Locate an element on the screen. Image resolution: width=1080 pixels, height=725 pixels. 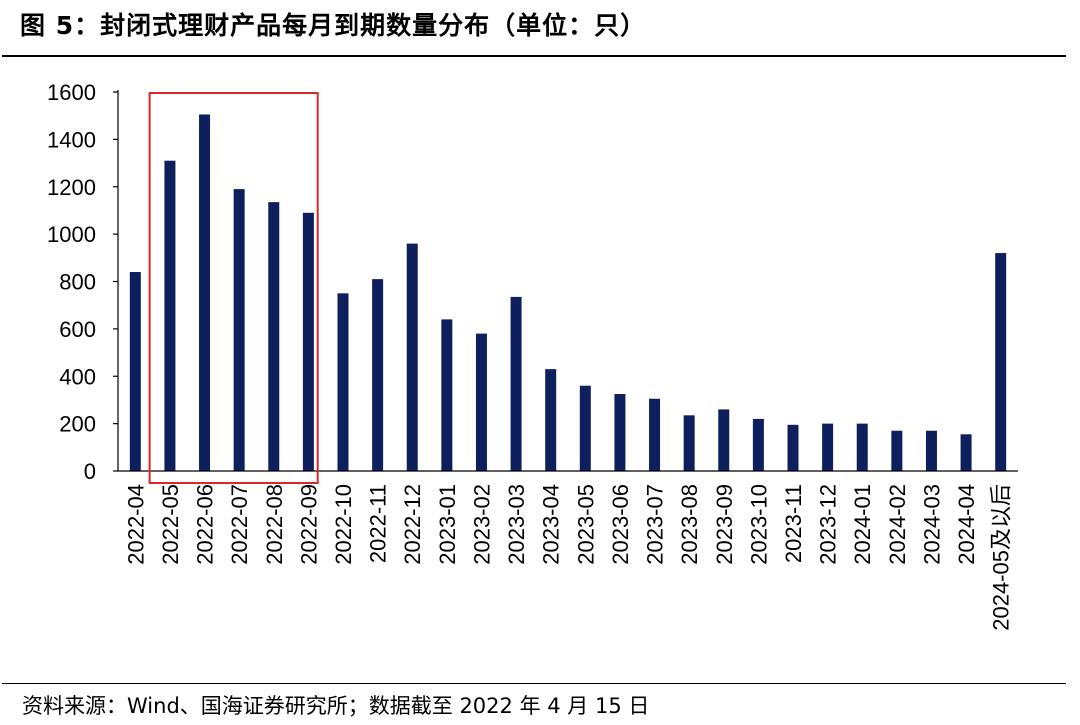
x-tick-label: 2023-09 is located at coordinates (724, 524).